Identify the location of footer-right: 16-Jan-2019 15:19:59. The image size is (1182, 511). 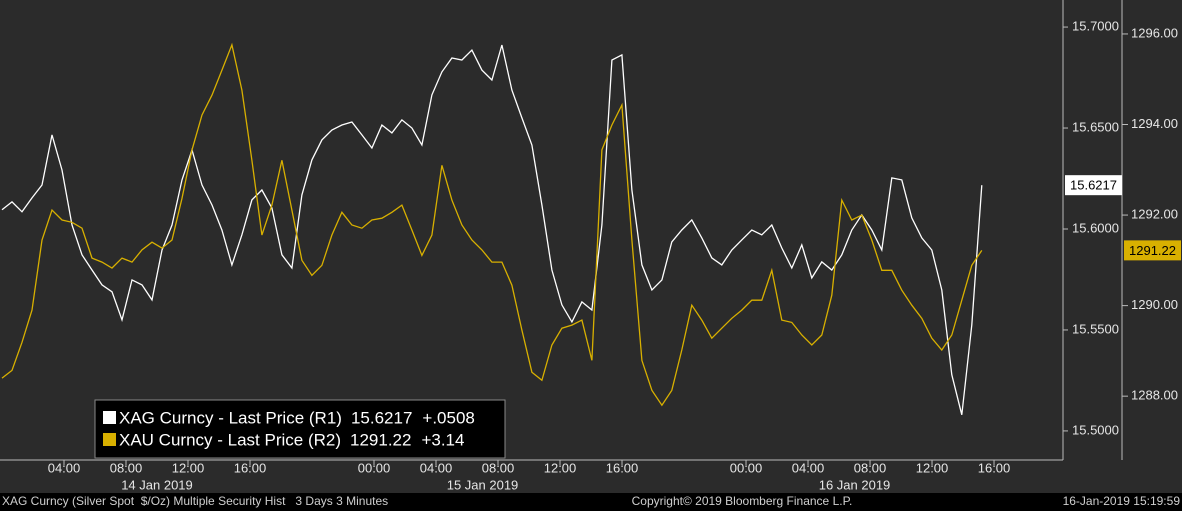
(1122, 501).